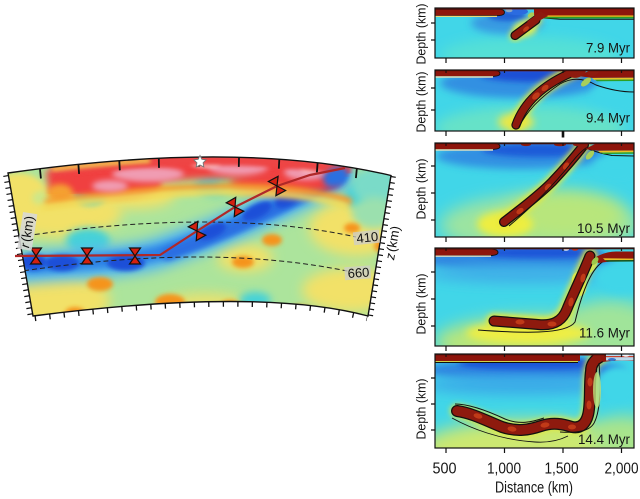  What do you see at coordinates (25, 245) in the screenshot?
I see `svg-text: r` at bounding box center [25, 245].